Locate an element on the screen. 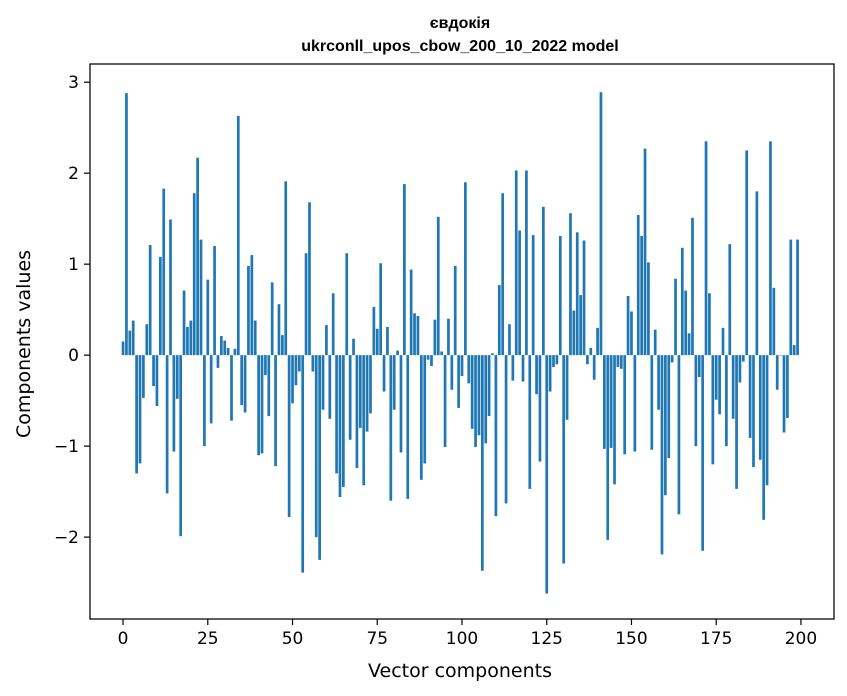  x-axis-ticks: 0 25 50 75 100 125 150 175 200 is located at coordinates (467, 634).